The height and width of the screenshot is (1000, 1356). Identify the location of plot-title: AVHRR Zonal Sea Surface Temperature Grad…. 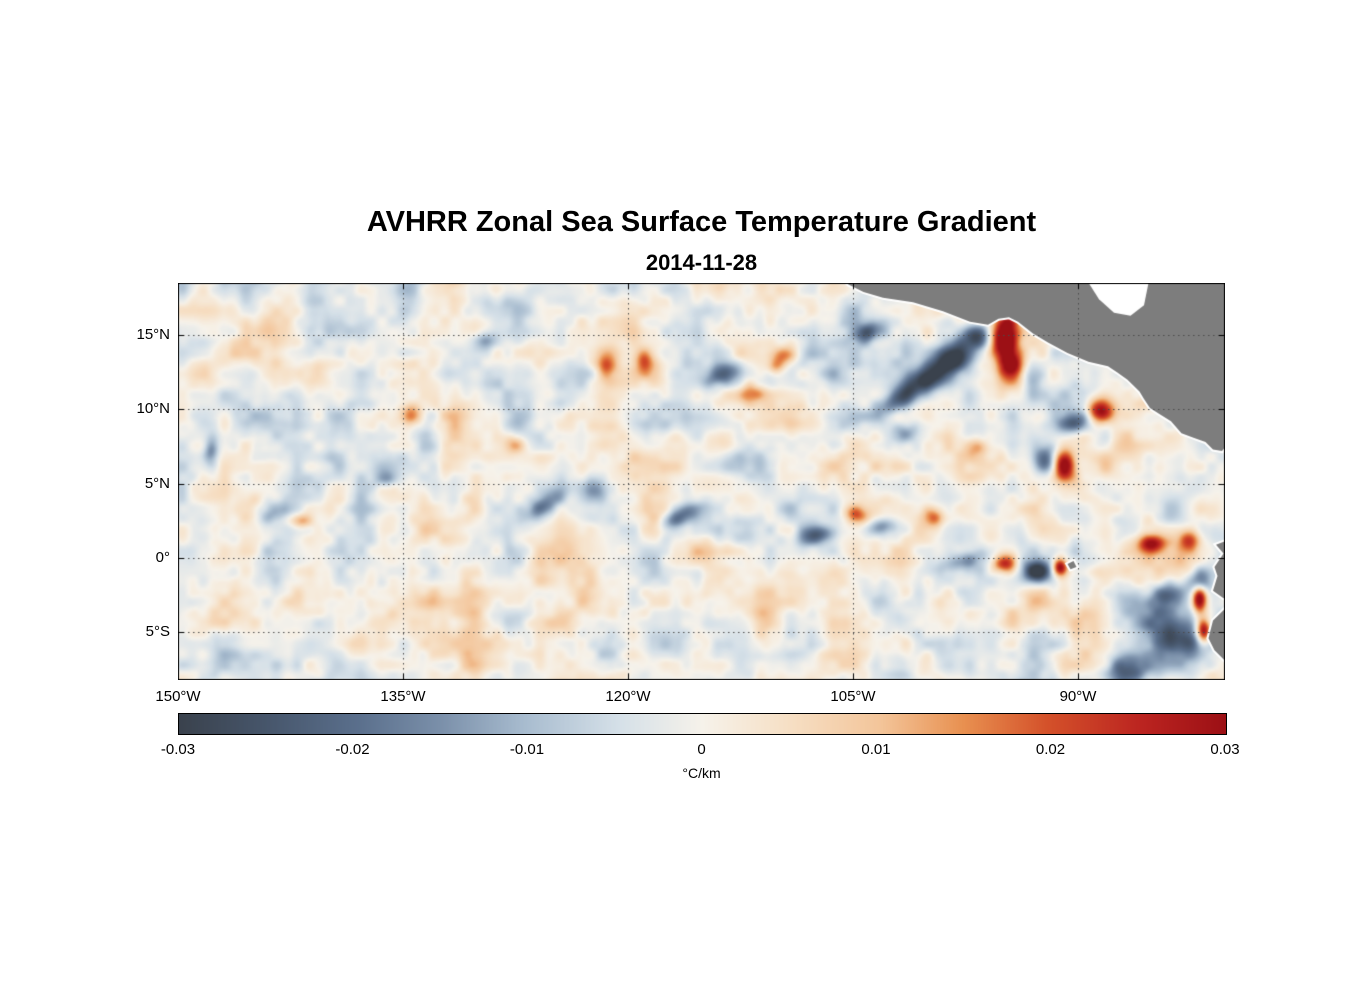
(701, 222).